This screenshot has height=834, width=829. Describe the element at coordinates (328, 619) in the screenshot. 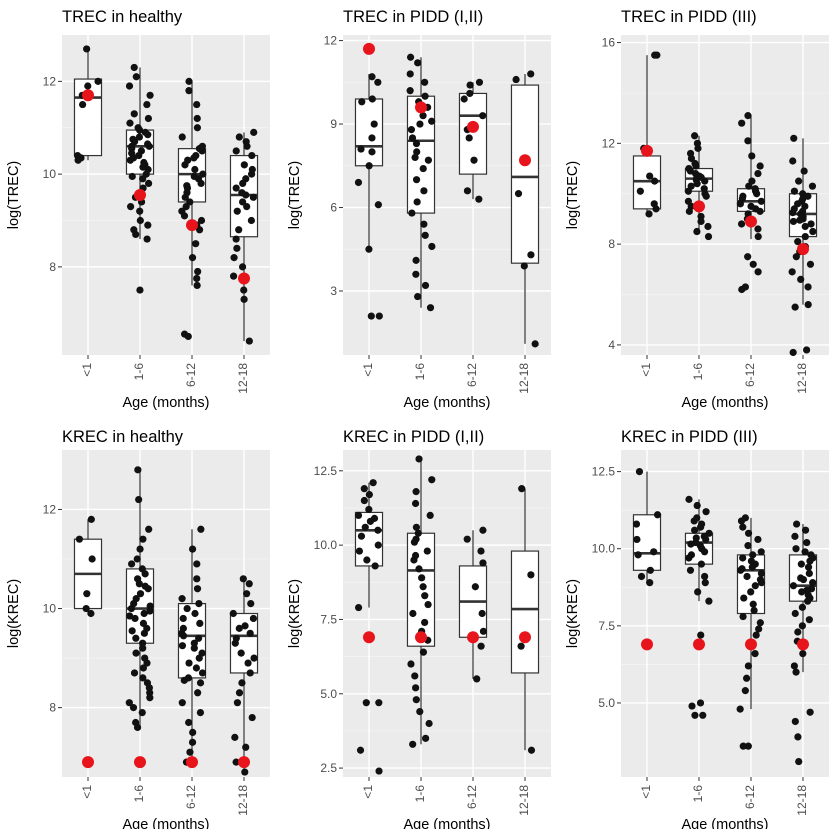

I see `y-tick-label: 7.5` at that location.